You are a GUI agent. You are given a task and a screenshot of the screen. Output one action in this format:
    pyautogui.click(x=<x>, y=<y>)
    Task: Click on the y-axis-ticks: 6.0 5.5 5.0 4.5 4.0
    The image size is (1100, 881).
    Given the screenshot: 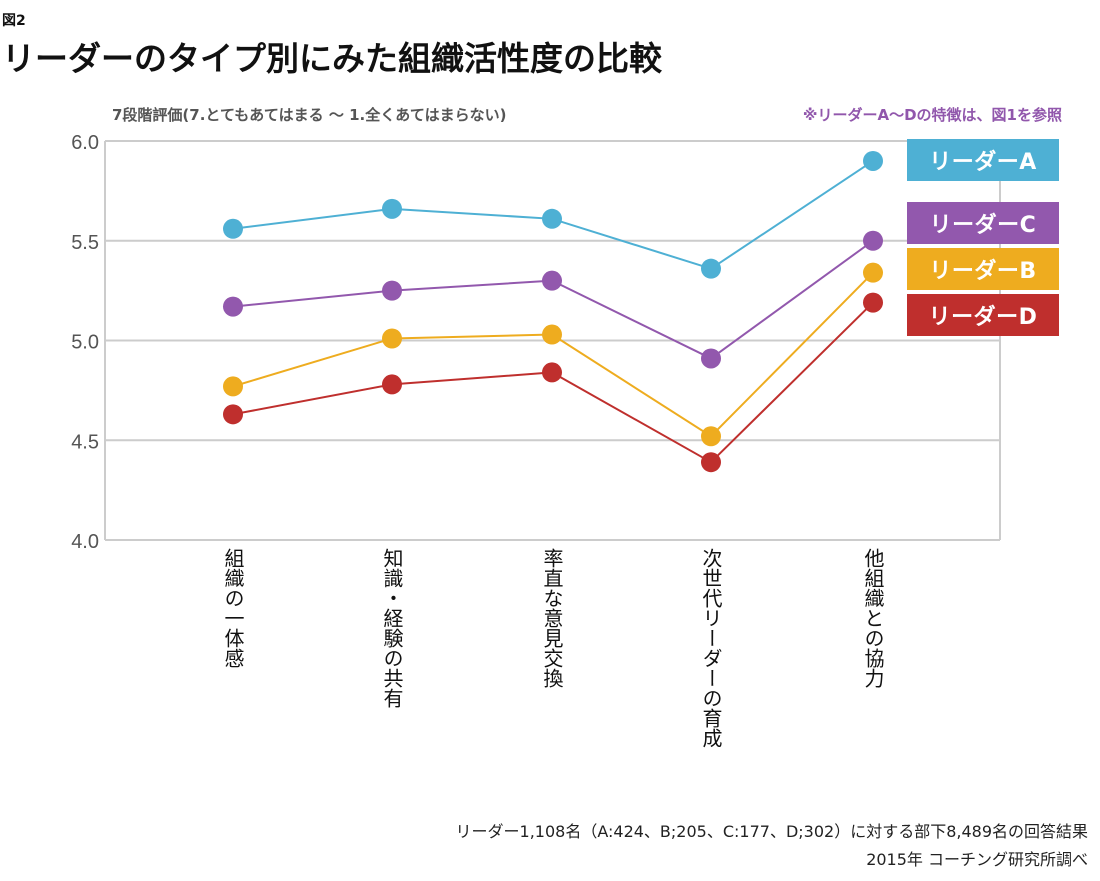 What is the action you would take?
    pyautogui.click(x=85, y=342)
    